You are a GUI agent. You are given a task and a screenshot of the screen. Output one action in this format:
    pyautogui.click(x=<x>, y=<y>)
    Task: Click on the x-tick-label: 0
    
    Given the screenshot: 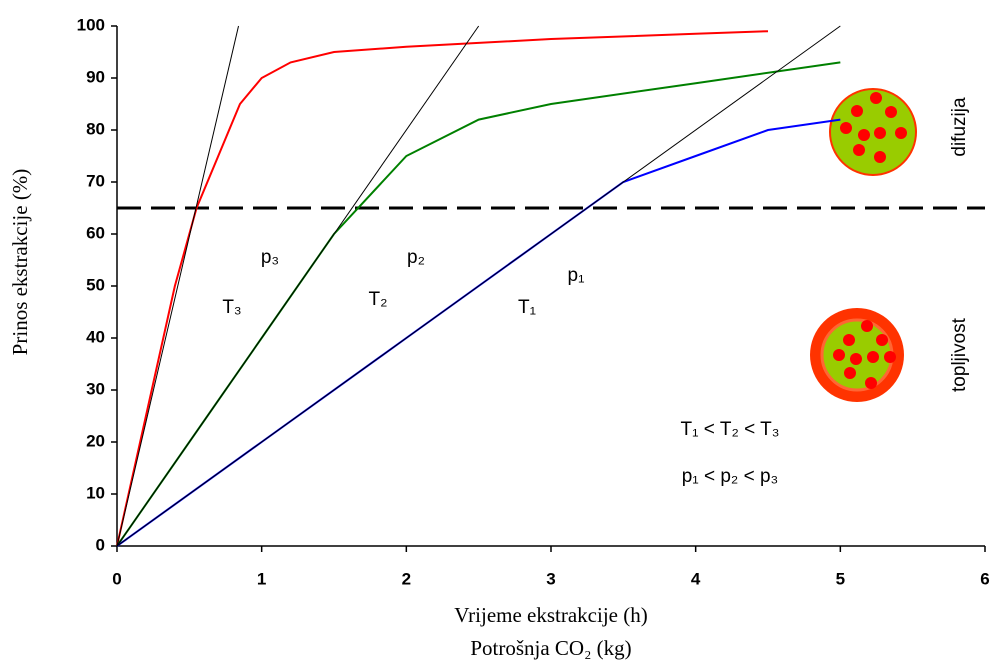 What is the action you would take?
    pyautogui.click(x=116, y=578)
    